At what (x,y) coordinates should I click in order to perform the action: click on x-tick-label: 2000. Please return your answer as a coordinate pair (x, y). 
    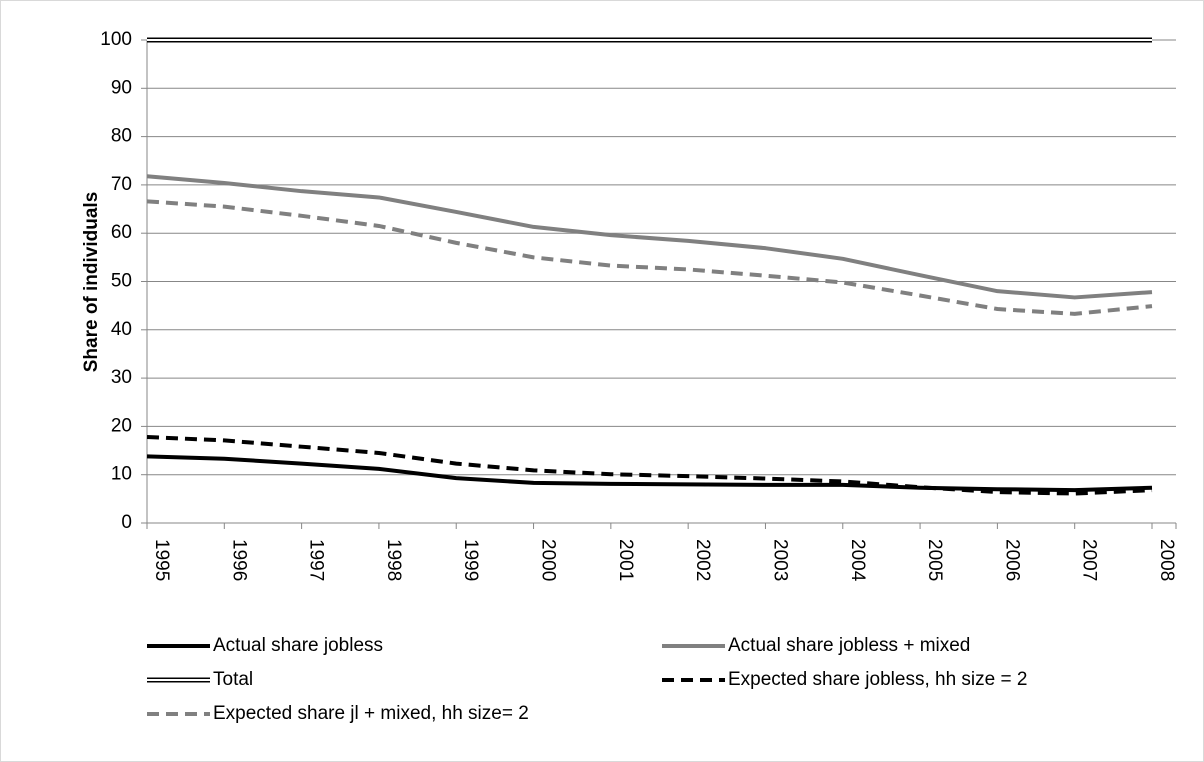
    Looking at the image, I should click on (548, 560).